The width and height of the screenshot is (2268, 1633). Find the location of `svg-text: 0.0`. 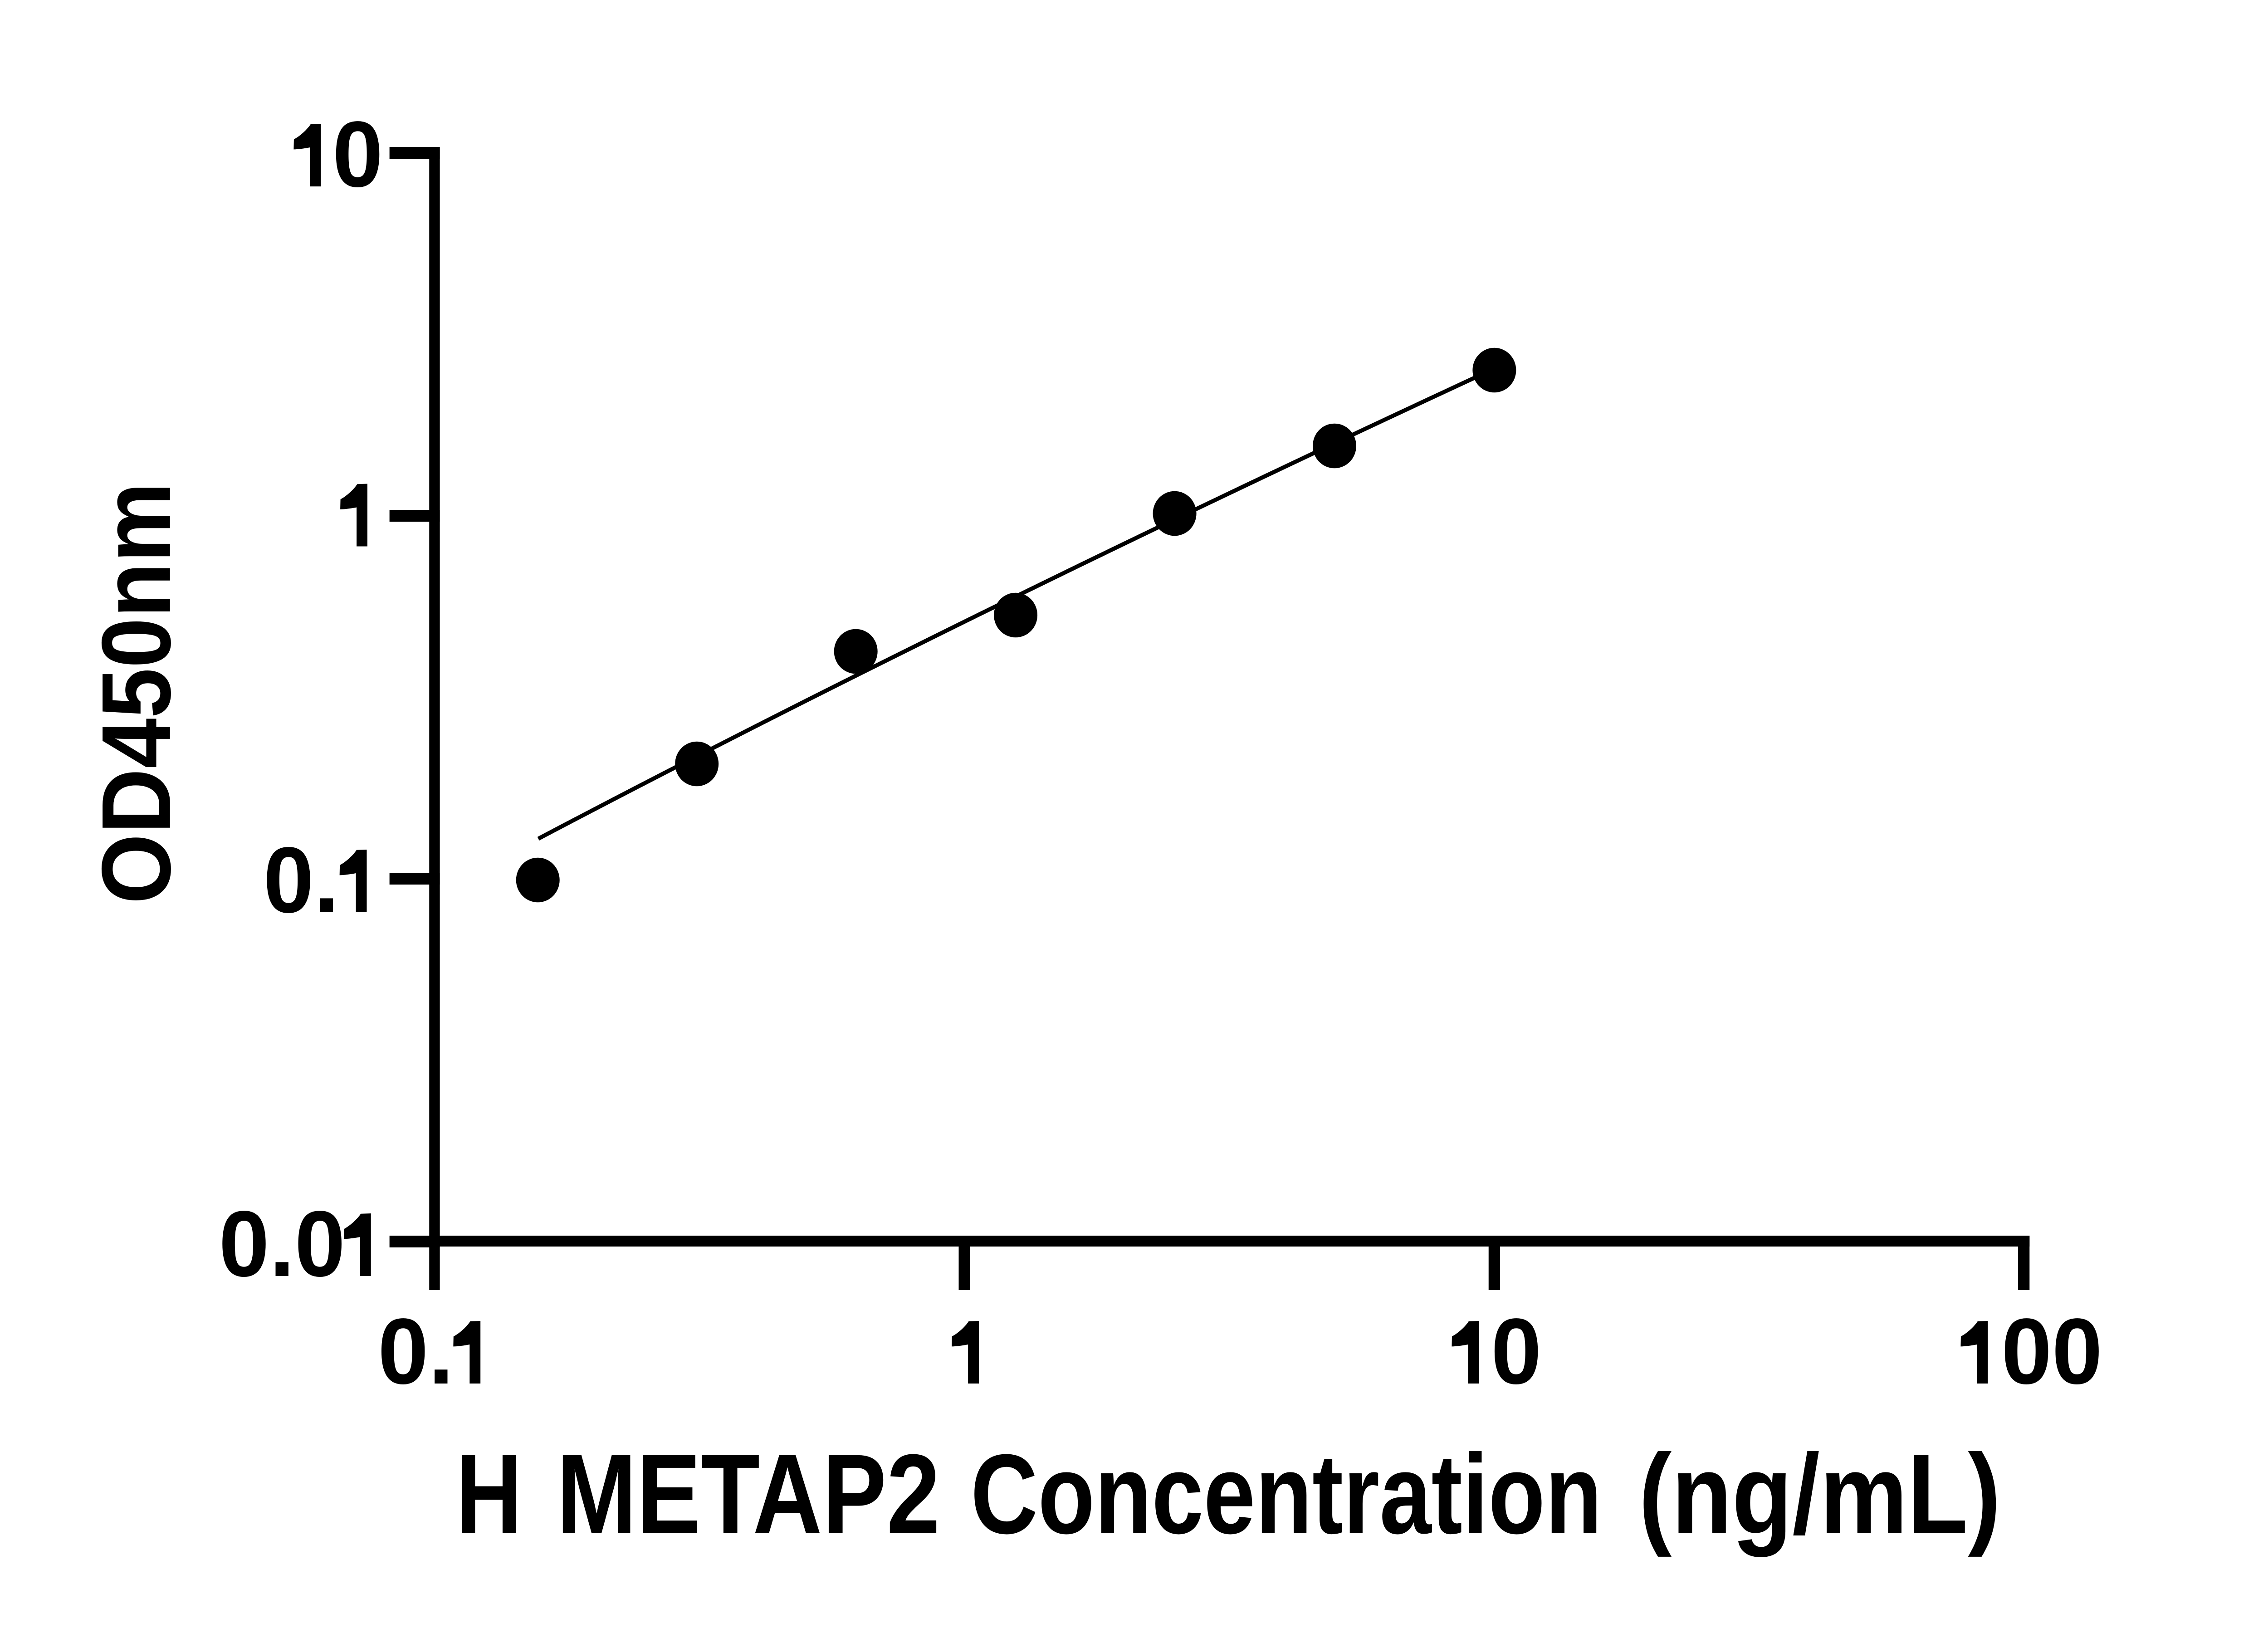

svg-text: 0.0 is located at coordinates (282, 1244).